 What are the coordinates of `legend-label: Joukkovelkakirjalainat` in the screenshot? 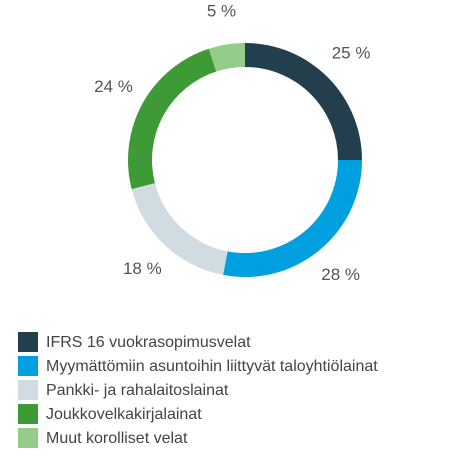 It's located at (124, 414).